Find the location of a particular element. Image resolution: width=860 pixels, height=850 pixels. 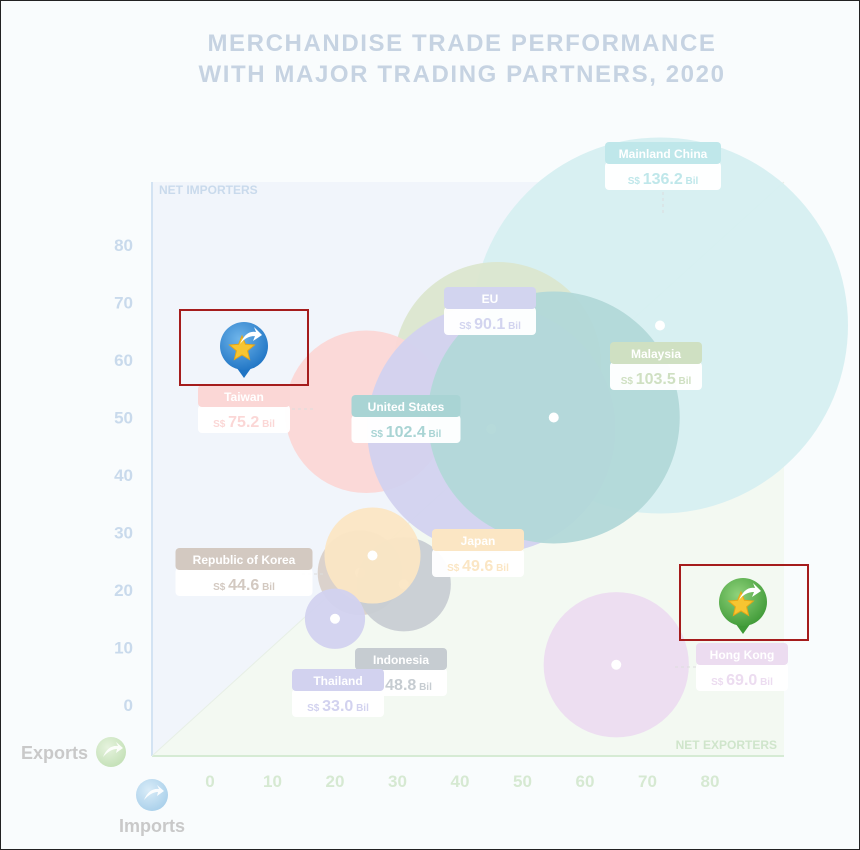

net-exporters-label: NET EXPORTERS is located at coordinates (726, 745).